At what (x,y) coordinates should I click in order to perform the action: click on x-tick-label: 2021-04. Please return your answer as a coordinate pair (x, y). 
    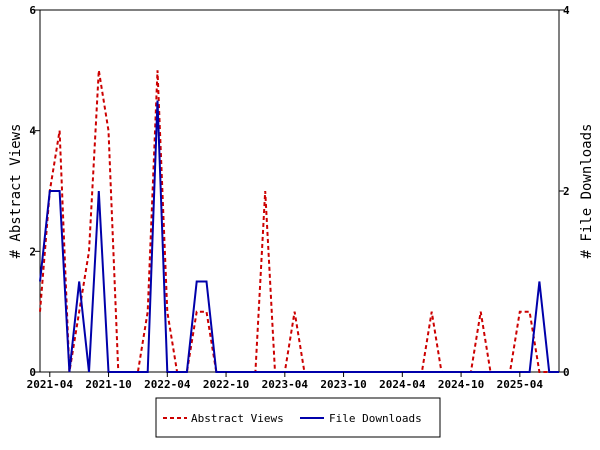
    Looking at the image, I should click on (50, 384).